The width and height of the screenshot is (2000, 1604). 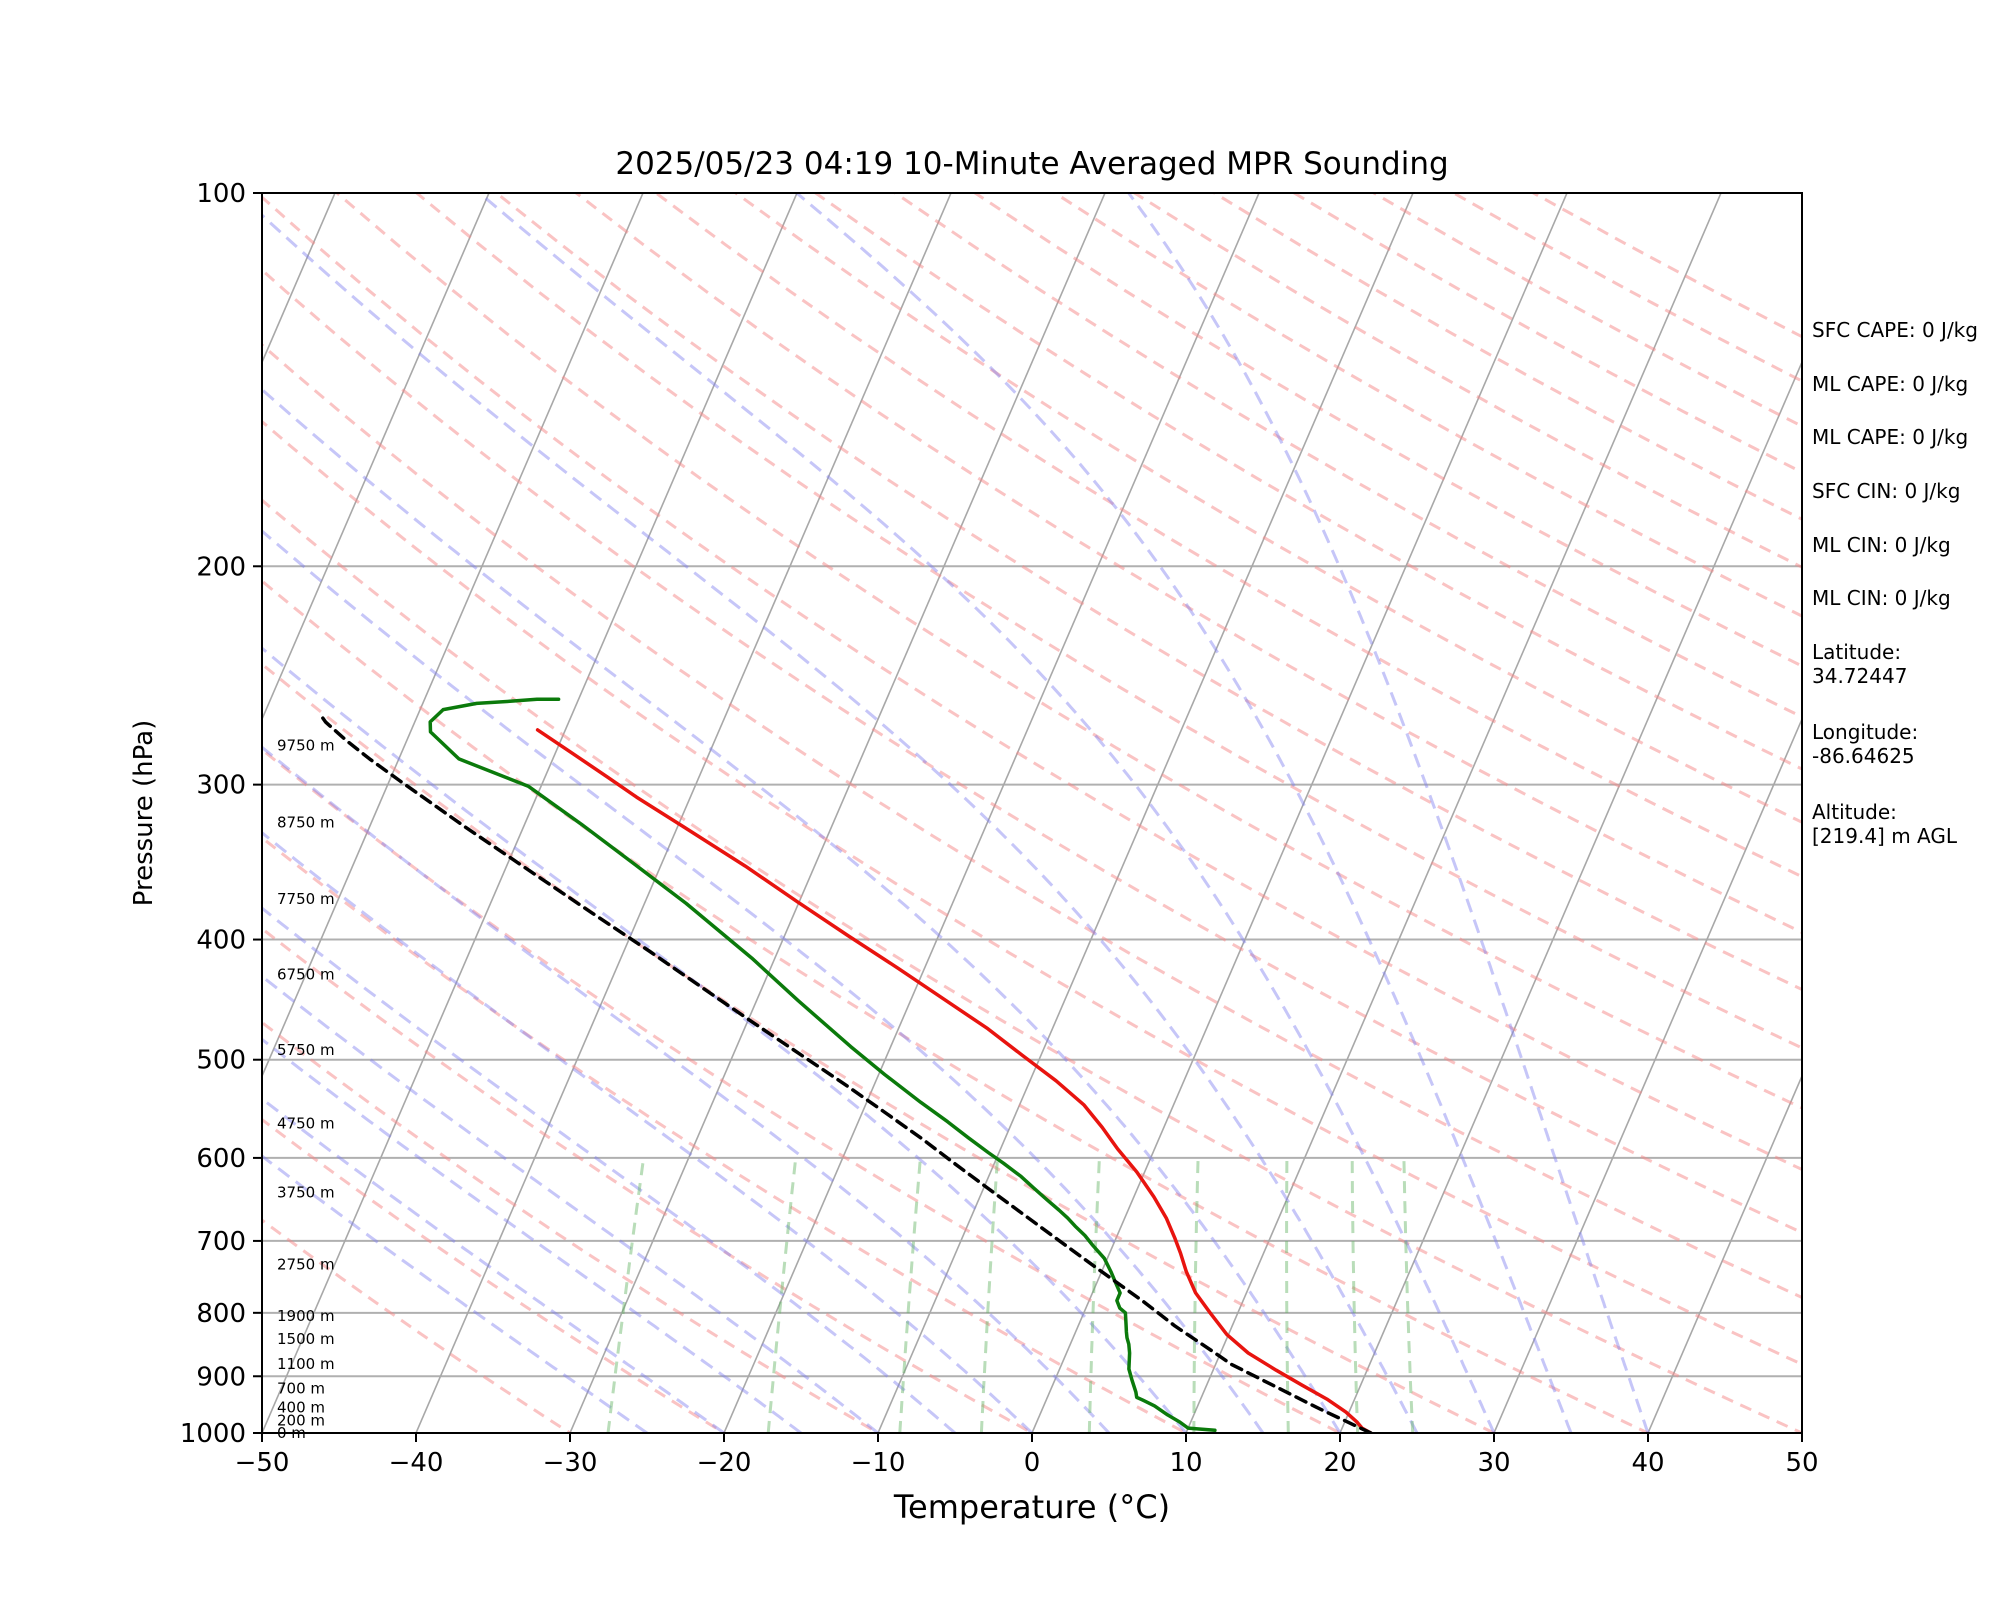 I want to click on x-tick-label: 0, so click(x=1032, y=1463).